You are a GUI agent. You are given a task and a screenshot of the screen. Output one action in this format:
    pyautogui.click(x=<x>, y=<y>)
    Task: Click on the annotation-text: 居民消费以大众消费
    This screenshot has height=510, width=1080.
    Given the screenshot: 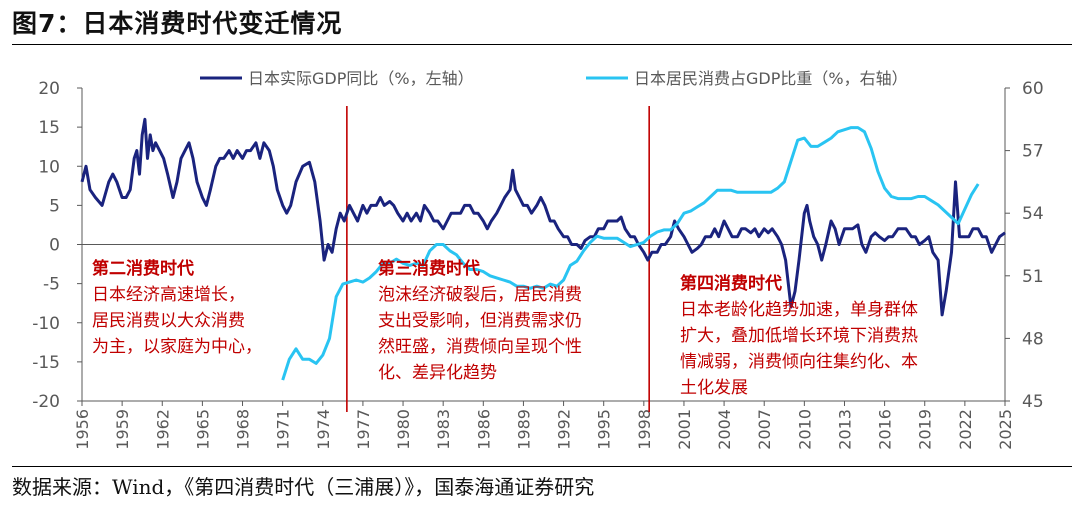 What is the action you would take?
    pyautogui.click(x=168, y=321)
    